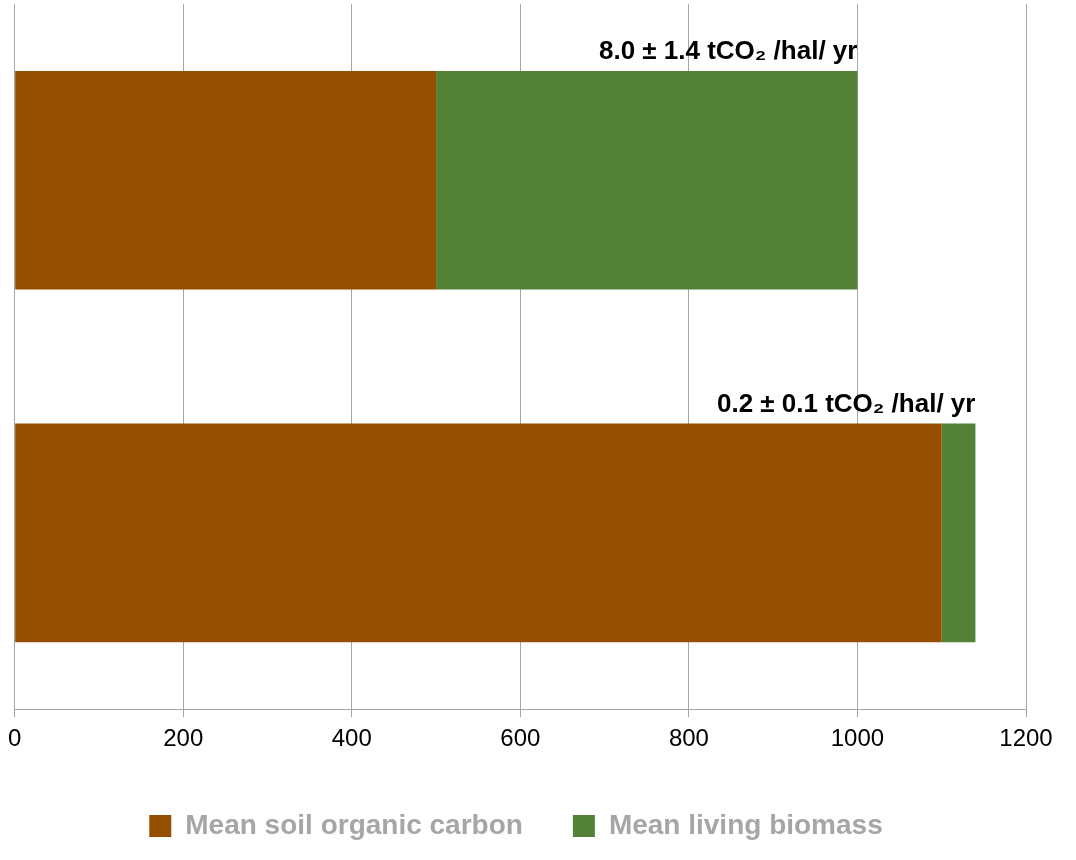  I want to click on x-tick-label: 1200, so click(1026, 738).